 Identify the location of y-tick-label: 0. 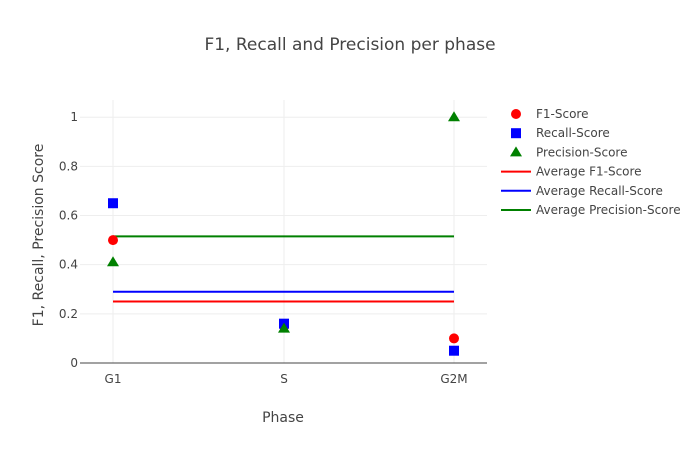
(74, 363).